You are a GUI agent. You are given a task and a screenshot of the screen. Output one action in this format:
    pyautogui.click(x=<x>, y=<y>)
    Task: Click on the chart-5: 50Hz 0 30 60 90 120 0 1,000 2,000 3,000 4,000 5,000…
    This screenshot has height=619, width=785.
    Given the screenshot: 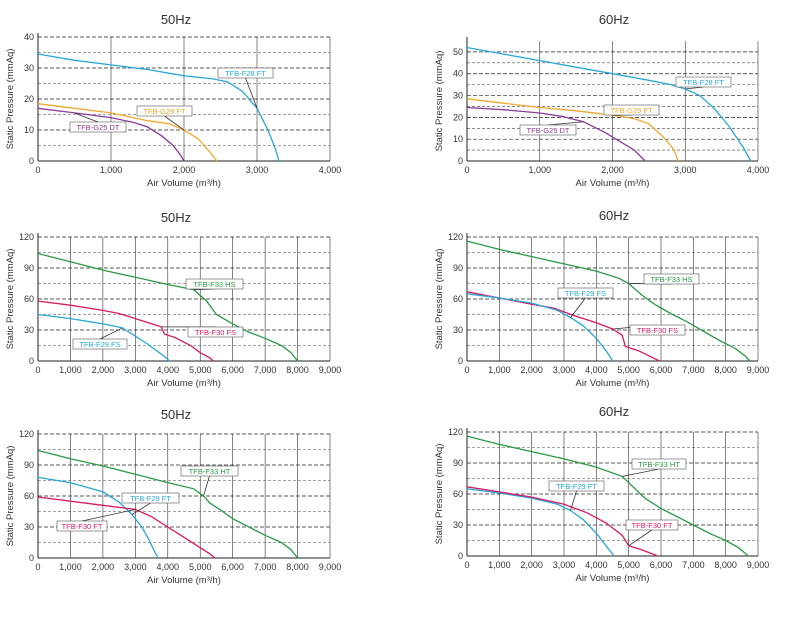 What is the action you would take?
    pyautogui.click(x=173, y=496)
    